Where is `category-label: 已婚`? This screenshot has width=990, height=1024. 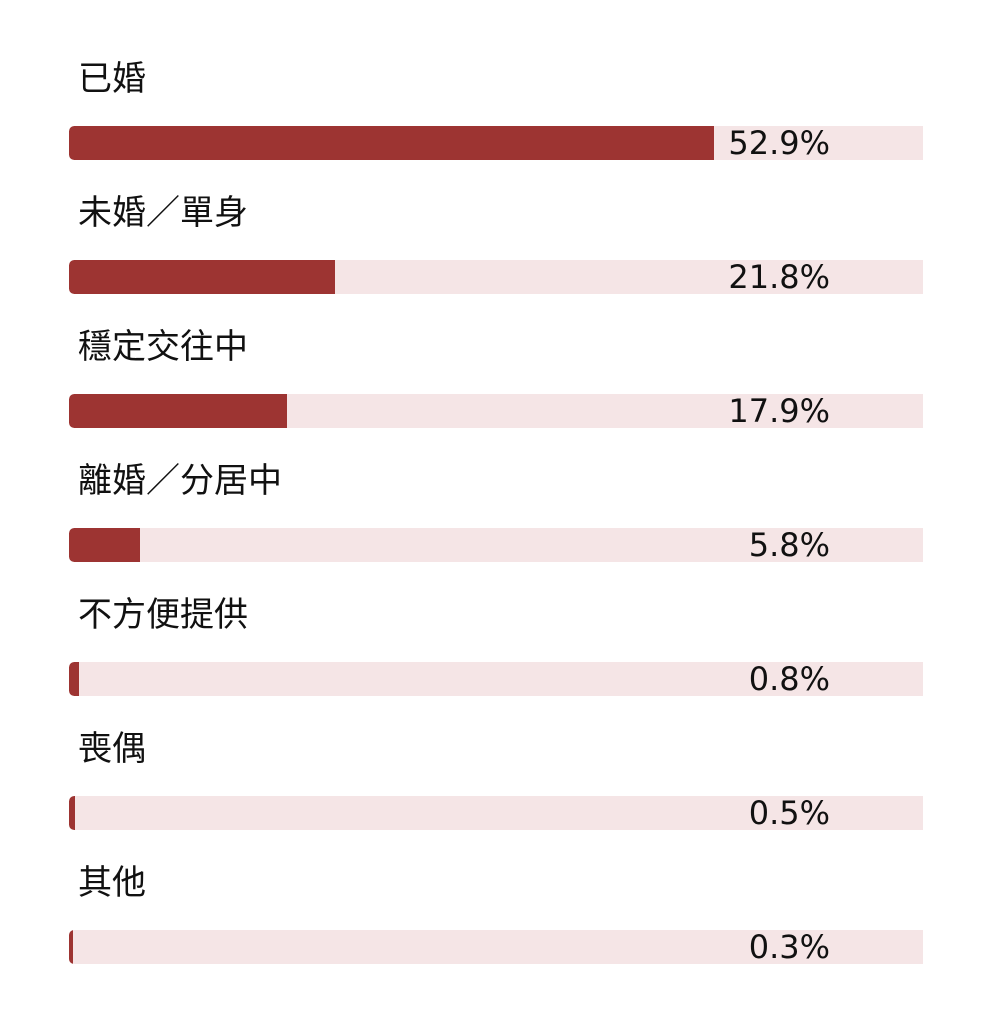
category-label: 已婚 is located at coordinates (112, 79).